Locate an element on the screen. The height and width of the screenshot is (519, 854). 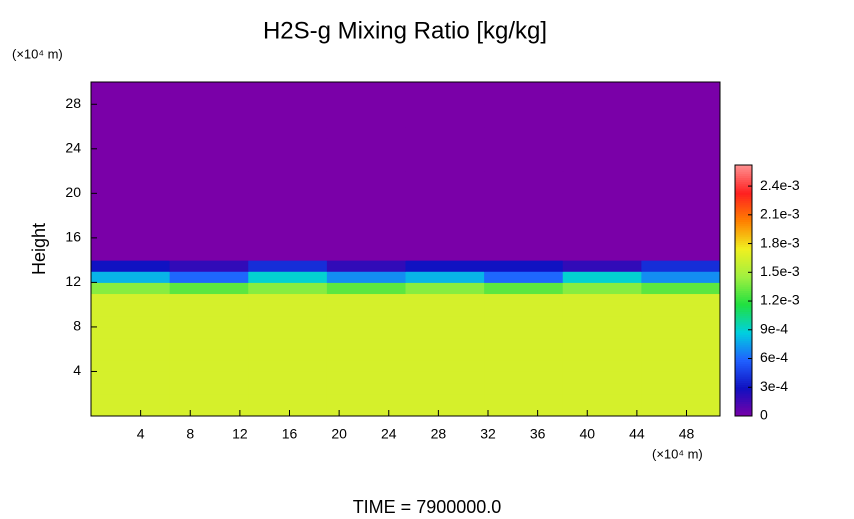
x-tick-label: 36 is located at coordinates (538, 434).